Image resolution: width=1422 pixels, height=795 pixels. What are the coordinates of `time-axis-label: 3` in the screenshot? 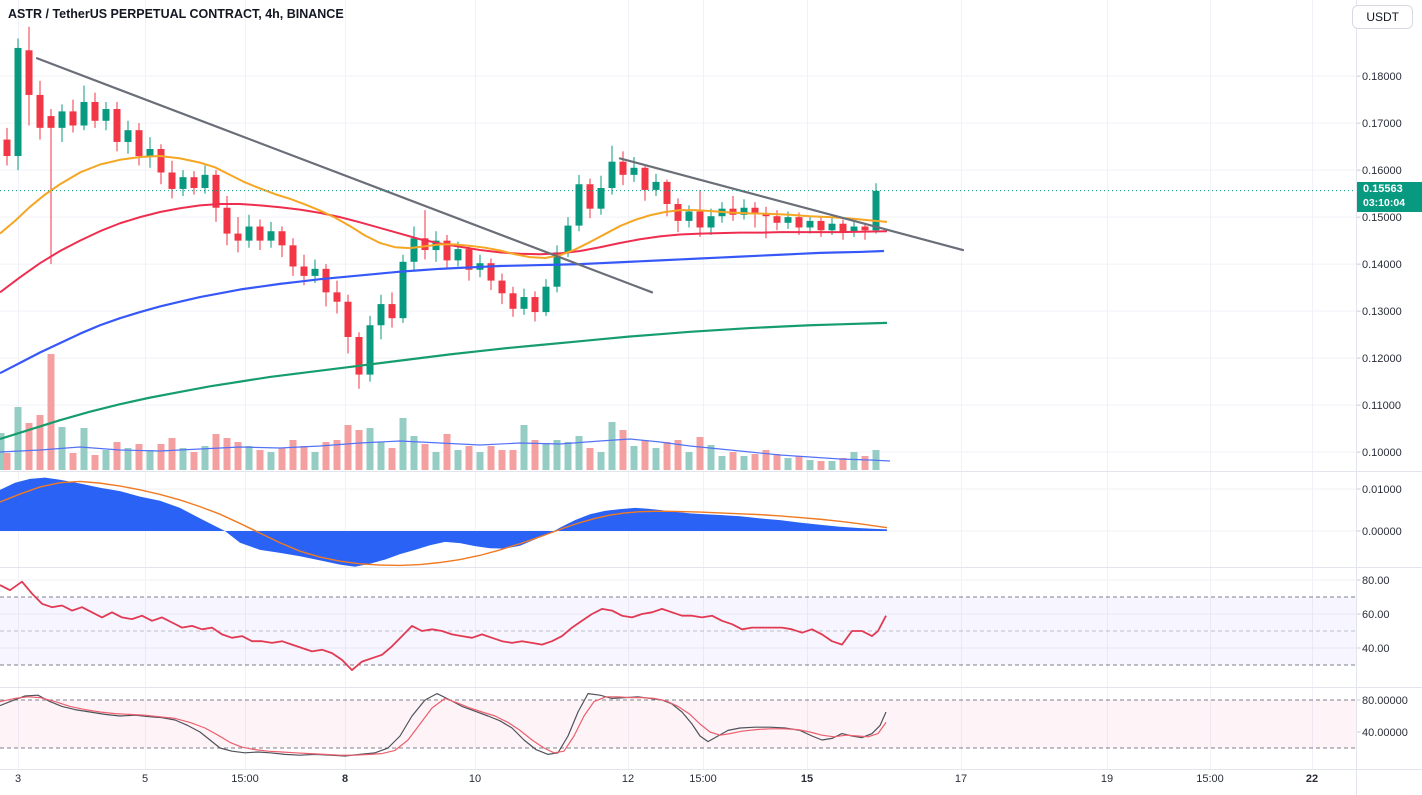 It's located at (18, 779).